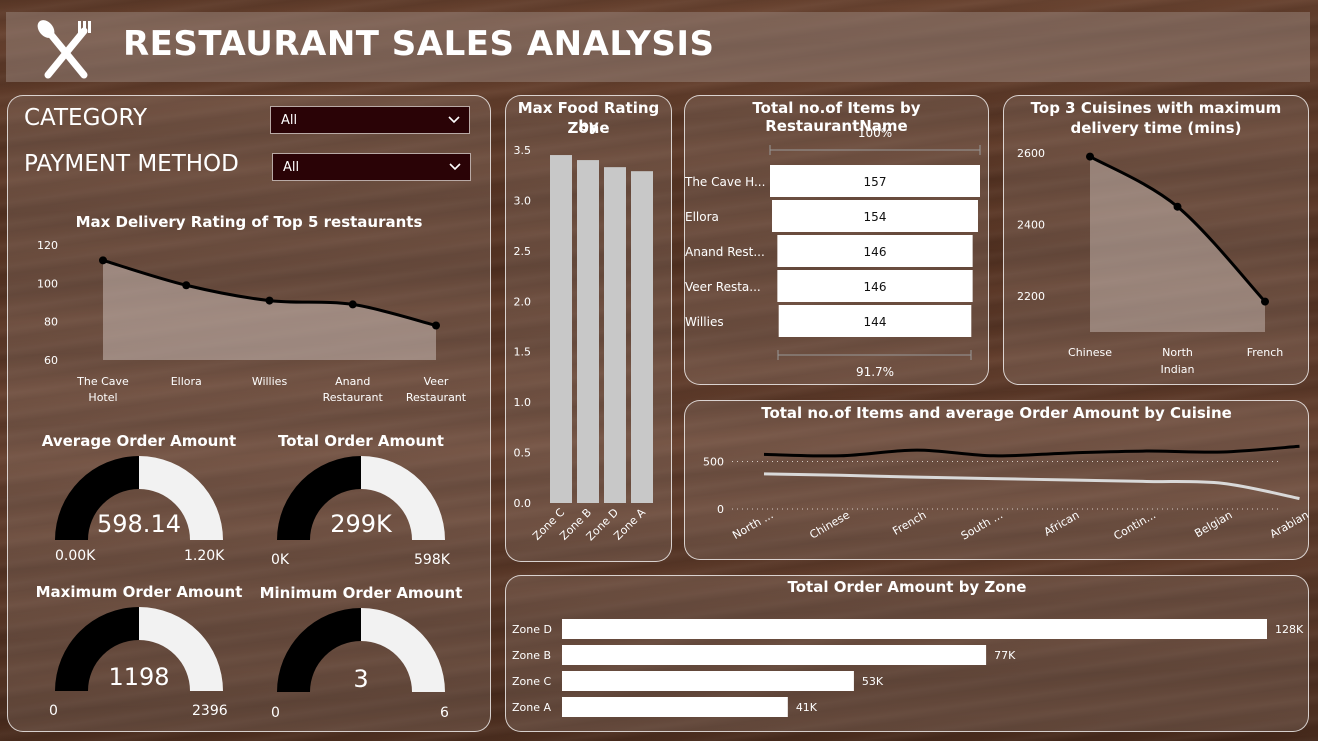  What do you see at coordinates (75, 556) in the screenshot?
I see `avg-gauge-min: 0.00K` at bounding box center [75, 556].